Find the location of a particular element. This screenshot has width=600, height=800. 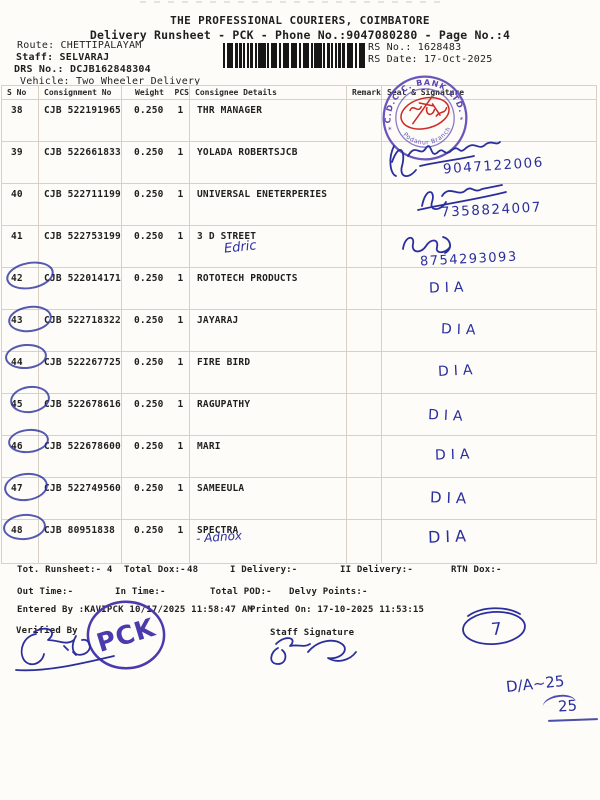

cell-sno: 40 is located at coordinates (20, 204).